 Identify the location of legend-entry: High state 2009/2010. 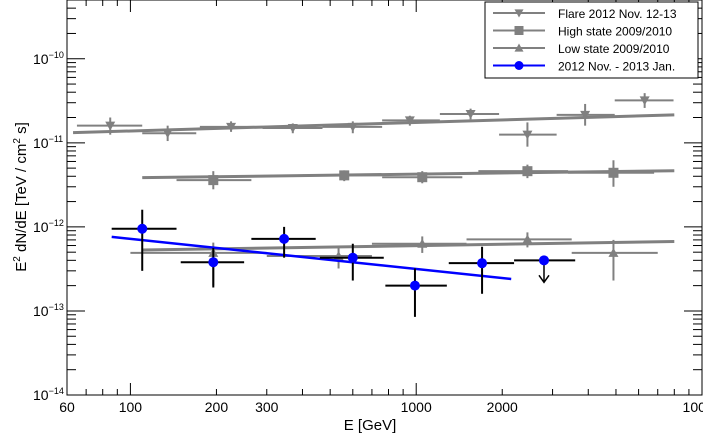
(582, 32).